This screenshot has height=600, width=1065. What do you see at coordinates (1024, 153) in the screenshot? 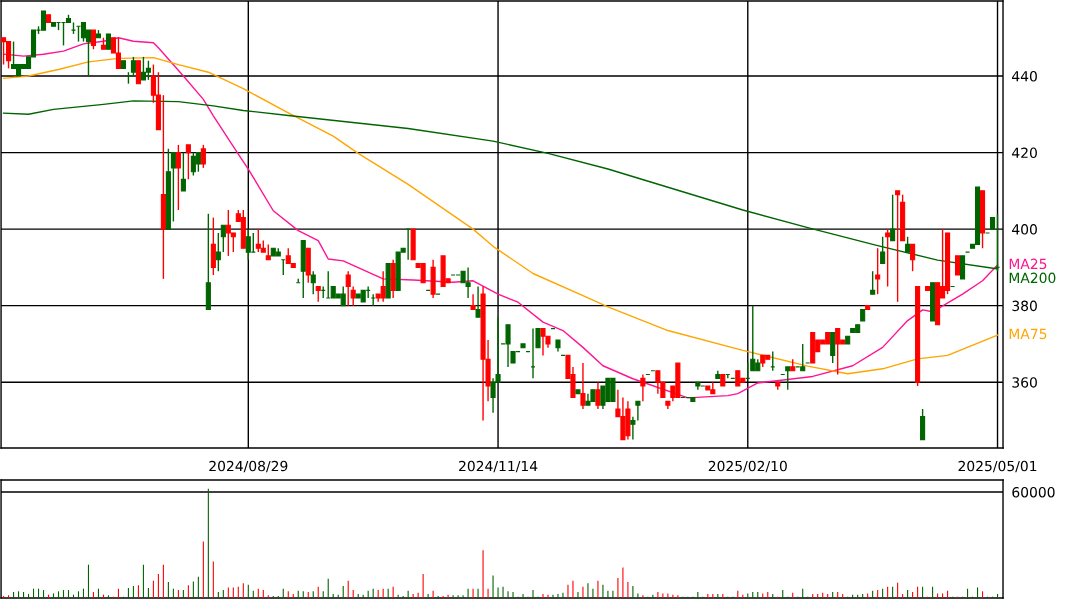
I see `y-tick-label: 420` at bounding box center [1024, 153].